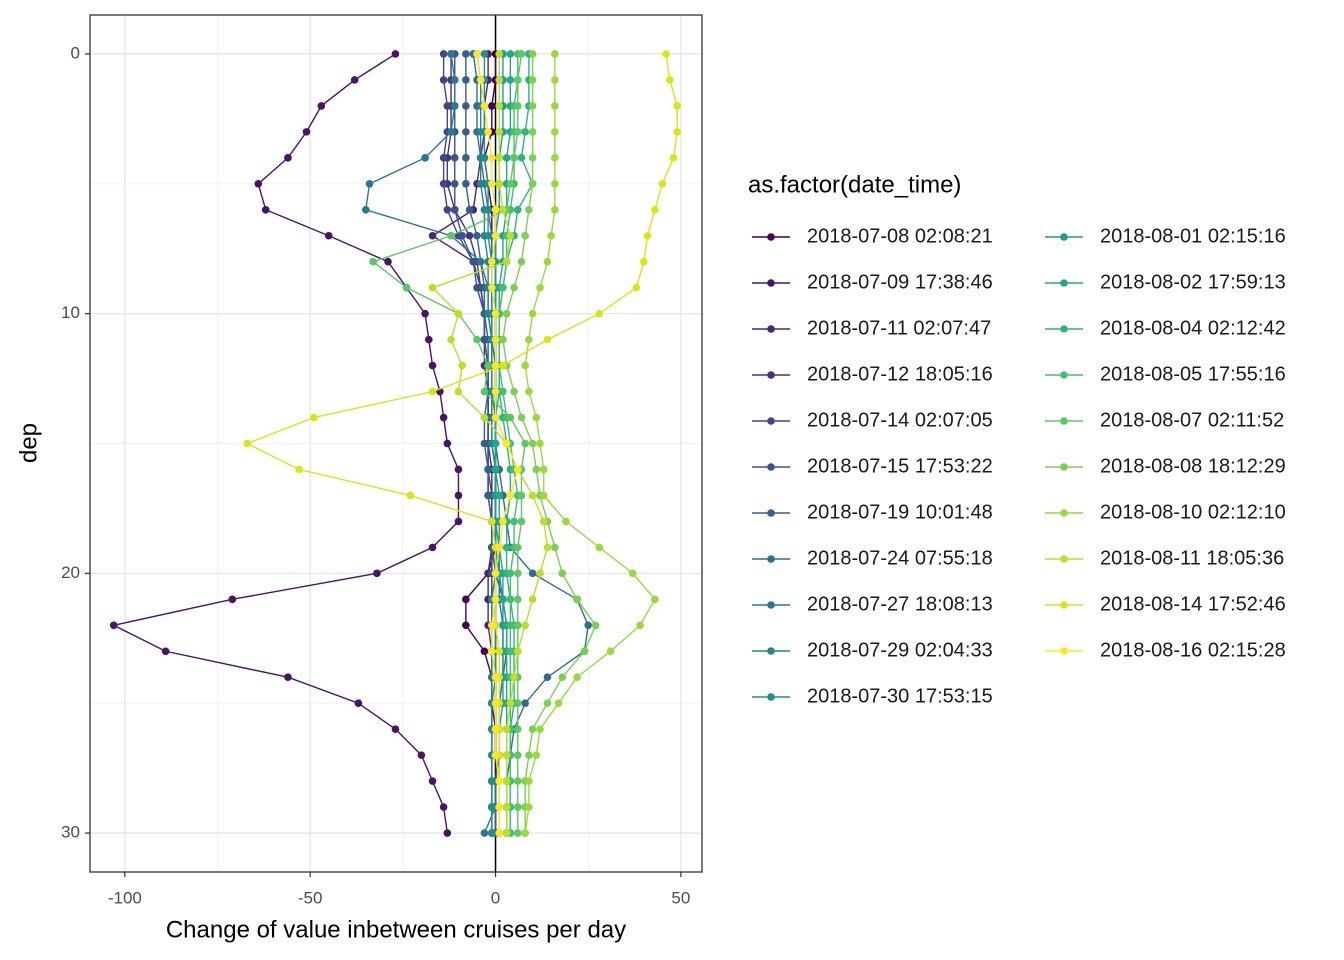 Image resolution: width=1344 pixels, height=960 pixels. Describe the element at coordinates (1192, 558) in the screenshot. I see `legend-label: 2018-08-11 18:05:36` at that location.